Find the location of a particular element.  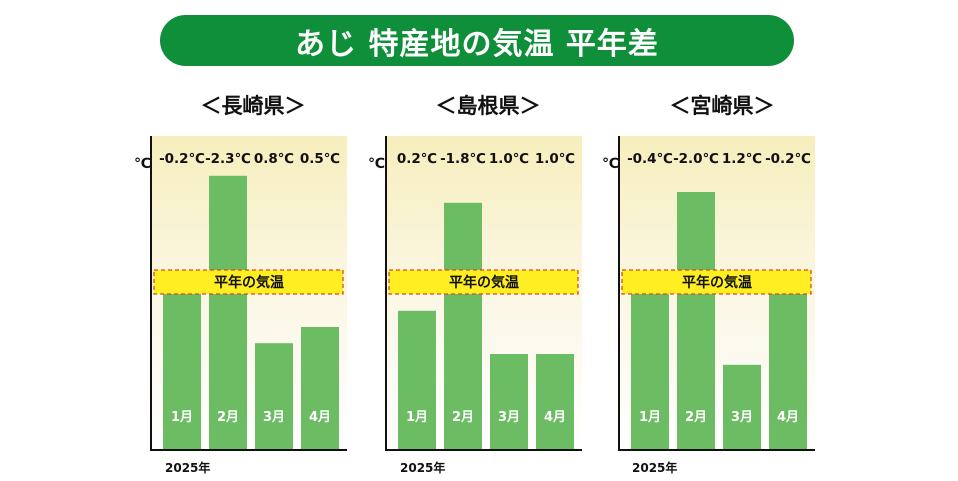

normal-band-nagasaki is located at coordinates (248, 282).